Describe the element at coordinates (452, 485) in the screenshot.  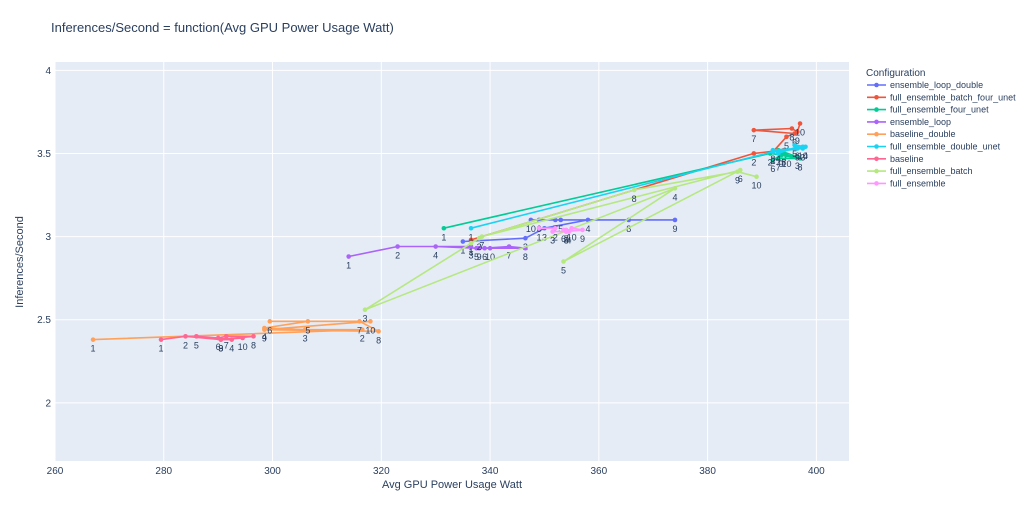
I see `x-axis-title: Avg GPU Power Usage Watt` at that location.